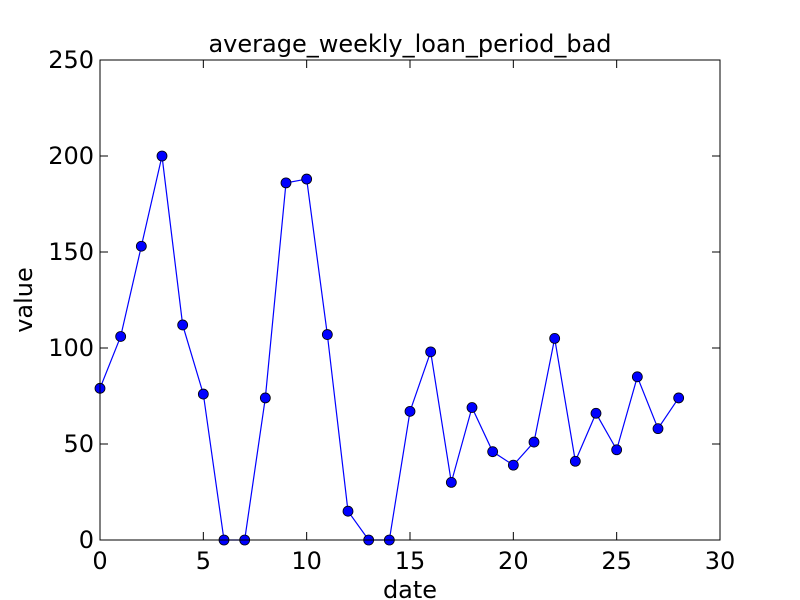  What do you see at coordinates (24, 300) in the screenshot?
I see `y-axis-label: value` at bounding box center [24, 300].